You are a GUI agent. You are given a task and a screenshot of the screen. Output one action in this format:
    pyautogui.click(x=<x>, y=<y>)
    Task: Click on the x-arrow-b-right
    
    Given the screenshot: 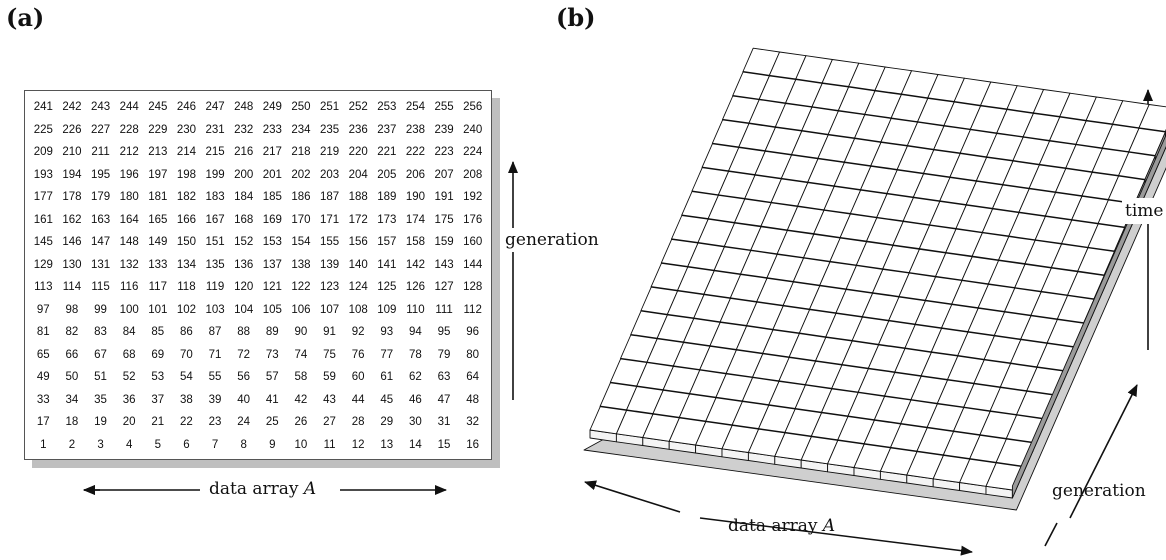 What is the action you would take?
    pyautogui.click(x=836, y=536)
    